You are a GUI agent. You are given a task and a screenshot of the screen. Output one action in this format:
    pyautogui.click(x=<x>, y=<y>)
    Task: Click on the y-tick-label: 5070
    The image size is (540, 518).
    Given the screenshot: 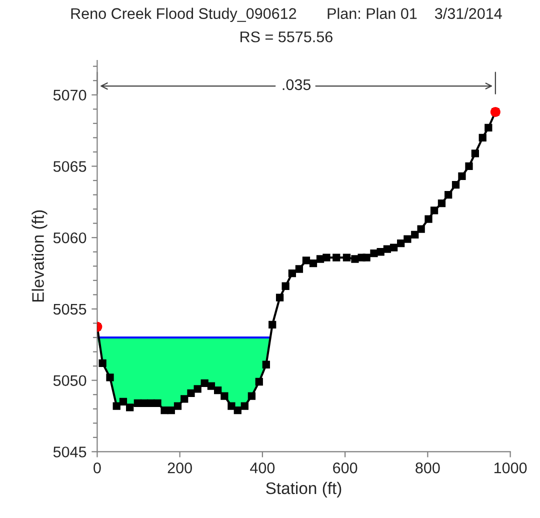 What is the action you would take?
    pyautogui.click(x=69, y=95)
    